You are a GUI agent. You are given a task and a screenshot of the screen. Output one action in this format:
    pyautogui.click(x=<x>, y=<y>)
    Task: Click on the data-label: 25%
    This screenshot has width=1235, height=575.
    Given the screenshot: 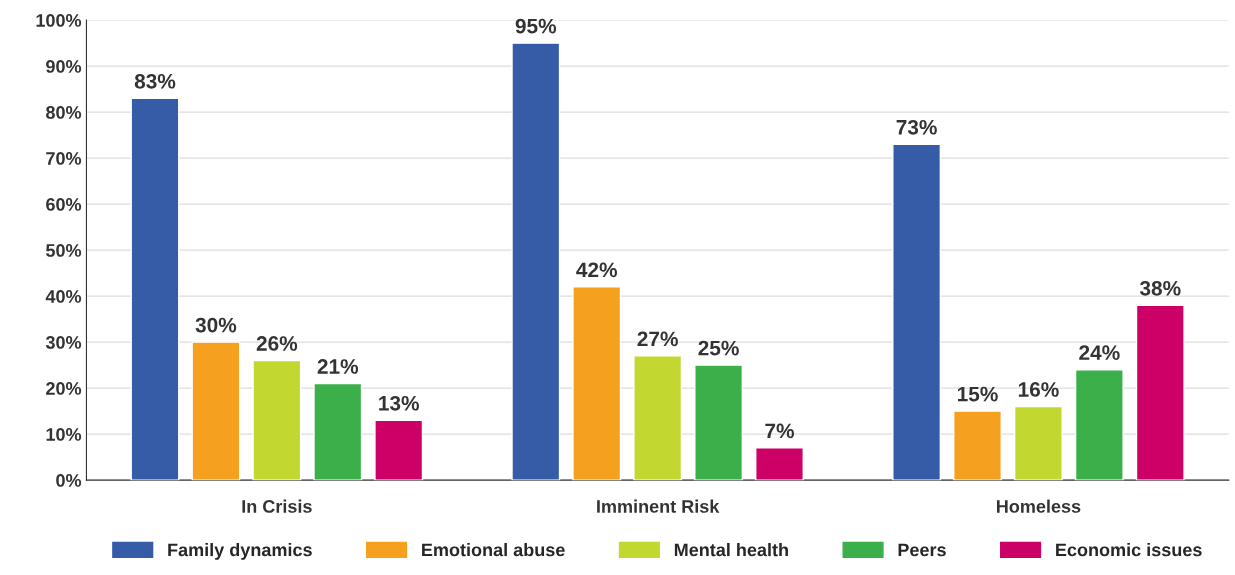 What is the action you would take?
    pyautogui.click(x=718, y=348)
    